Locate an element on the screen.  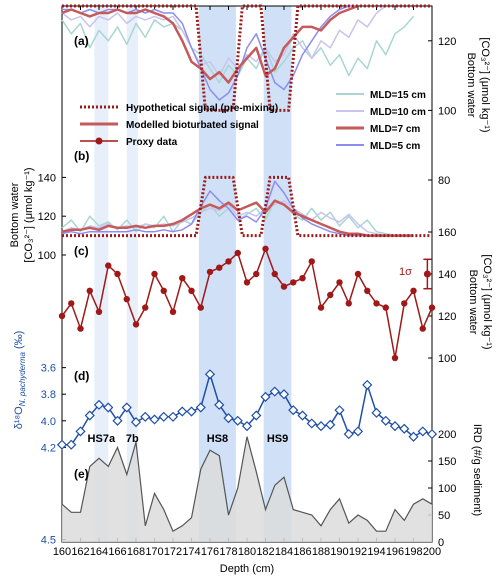
y-tick-label-e: 50 is located at coordinates (444, 516).